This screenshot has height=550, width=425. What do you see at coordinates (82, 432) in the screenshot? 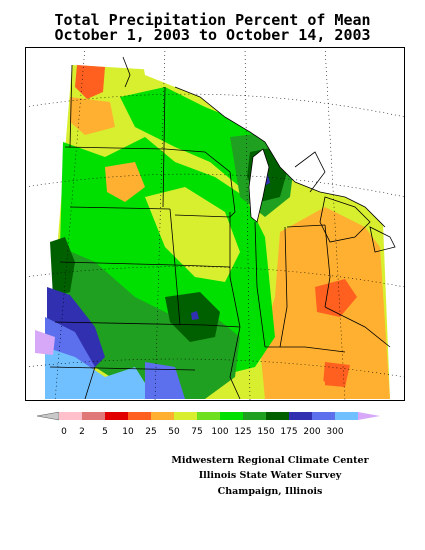
I see `legend-tick-label: 2` at bounding box center [82, 432].